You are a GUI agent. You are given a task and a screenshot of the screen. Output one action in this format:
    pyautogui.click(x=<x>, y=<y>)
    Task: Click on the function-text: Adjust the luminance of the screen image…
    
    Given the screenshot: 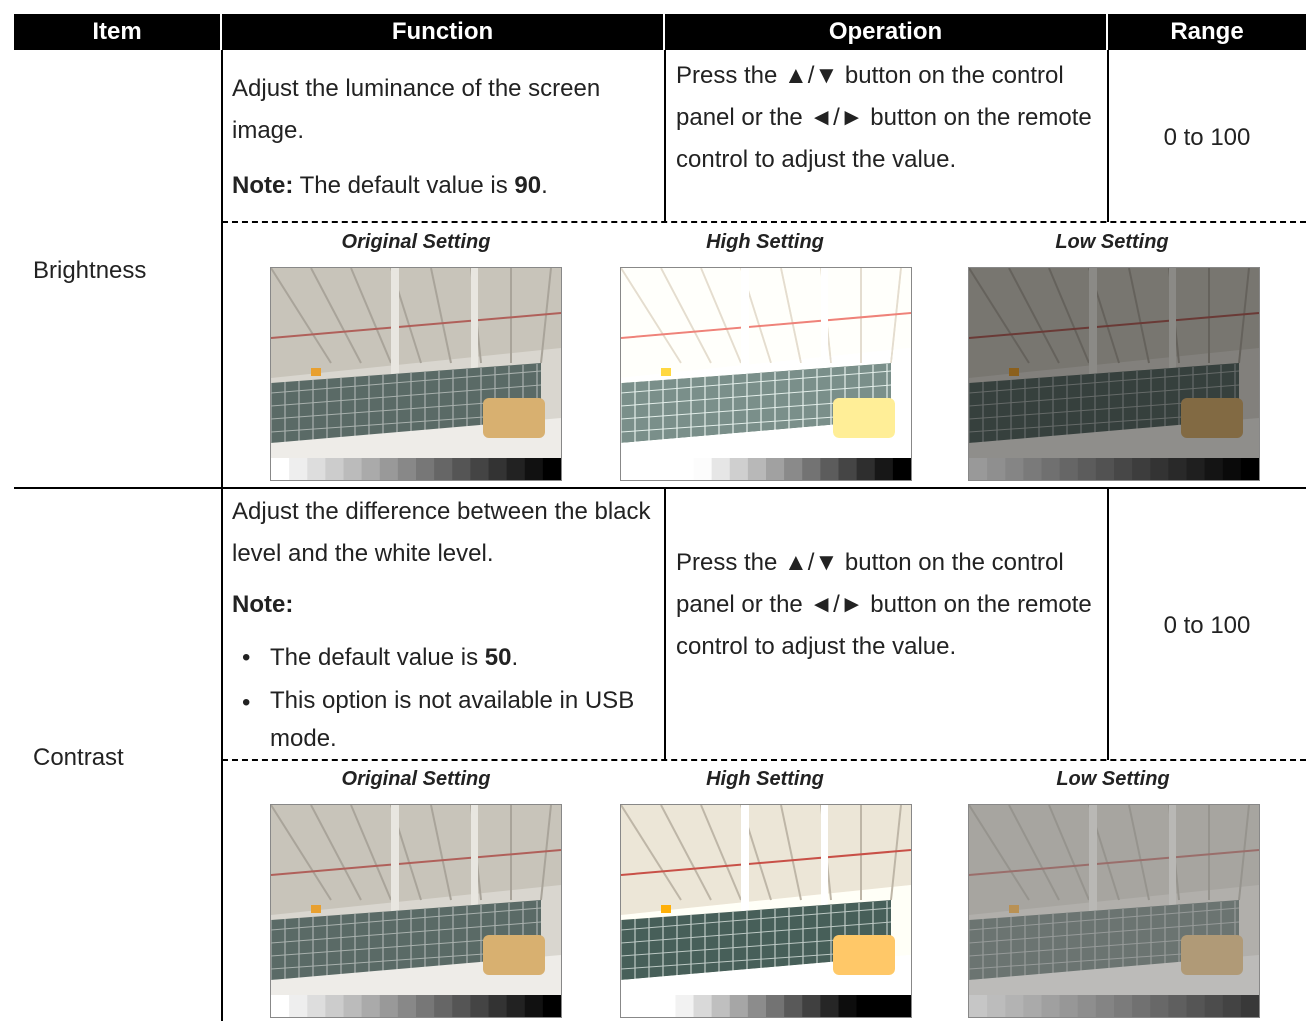 What is the action you would take?
    pyautogui.click(x=416, y=109)
    